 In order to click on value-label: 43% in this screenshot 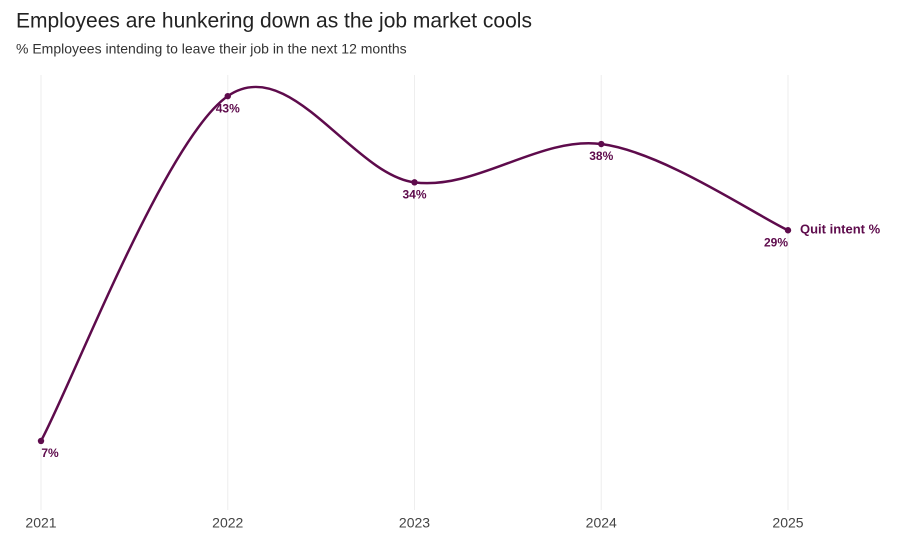, I will do `click(228, 108)`.